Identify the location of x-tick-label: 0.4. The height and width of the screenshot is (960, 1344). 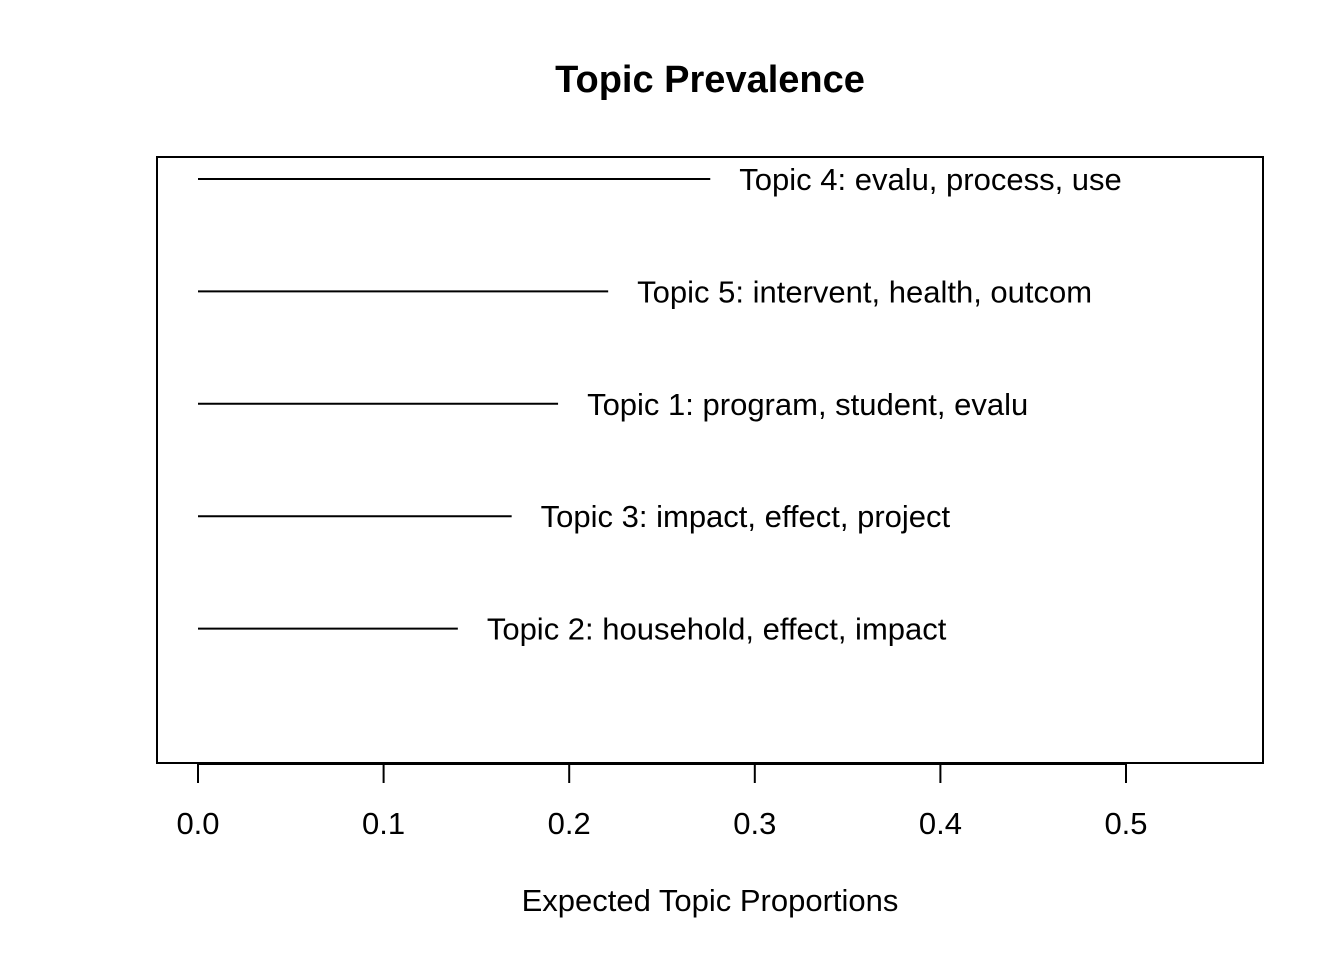
(940, 823).